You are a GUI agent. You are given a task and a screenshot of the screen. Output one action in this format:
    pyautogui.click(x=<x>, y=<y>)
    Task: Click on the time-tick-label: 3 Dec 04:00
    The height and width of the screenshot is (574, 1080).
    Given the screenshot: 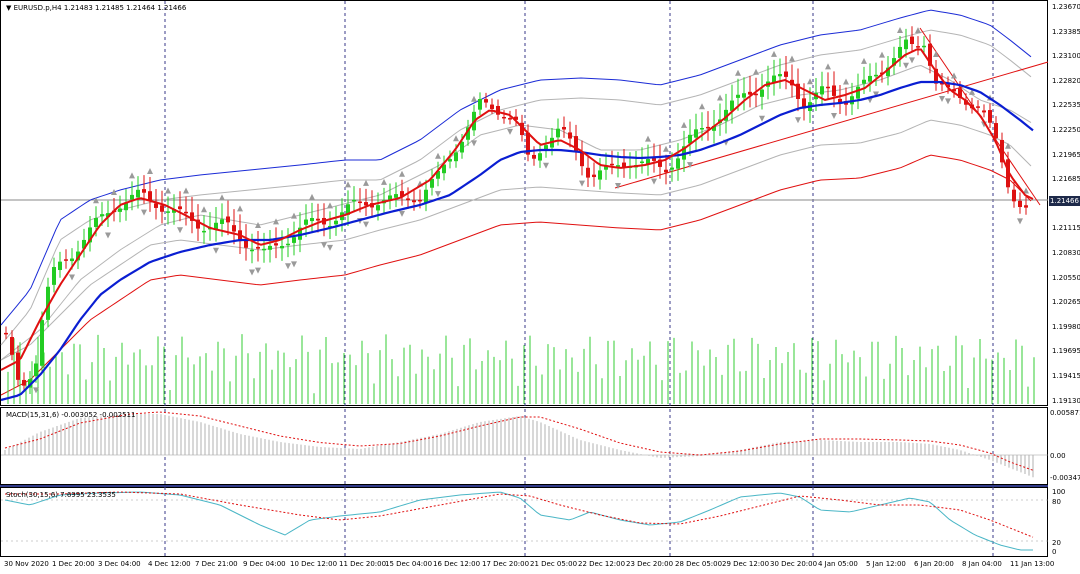 What is the action you would take?
    pyautogui.click(x=119, y=564)
    